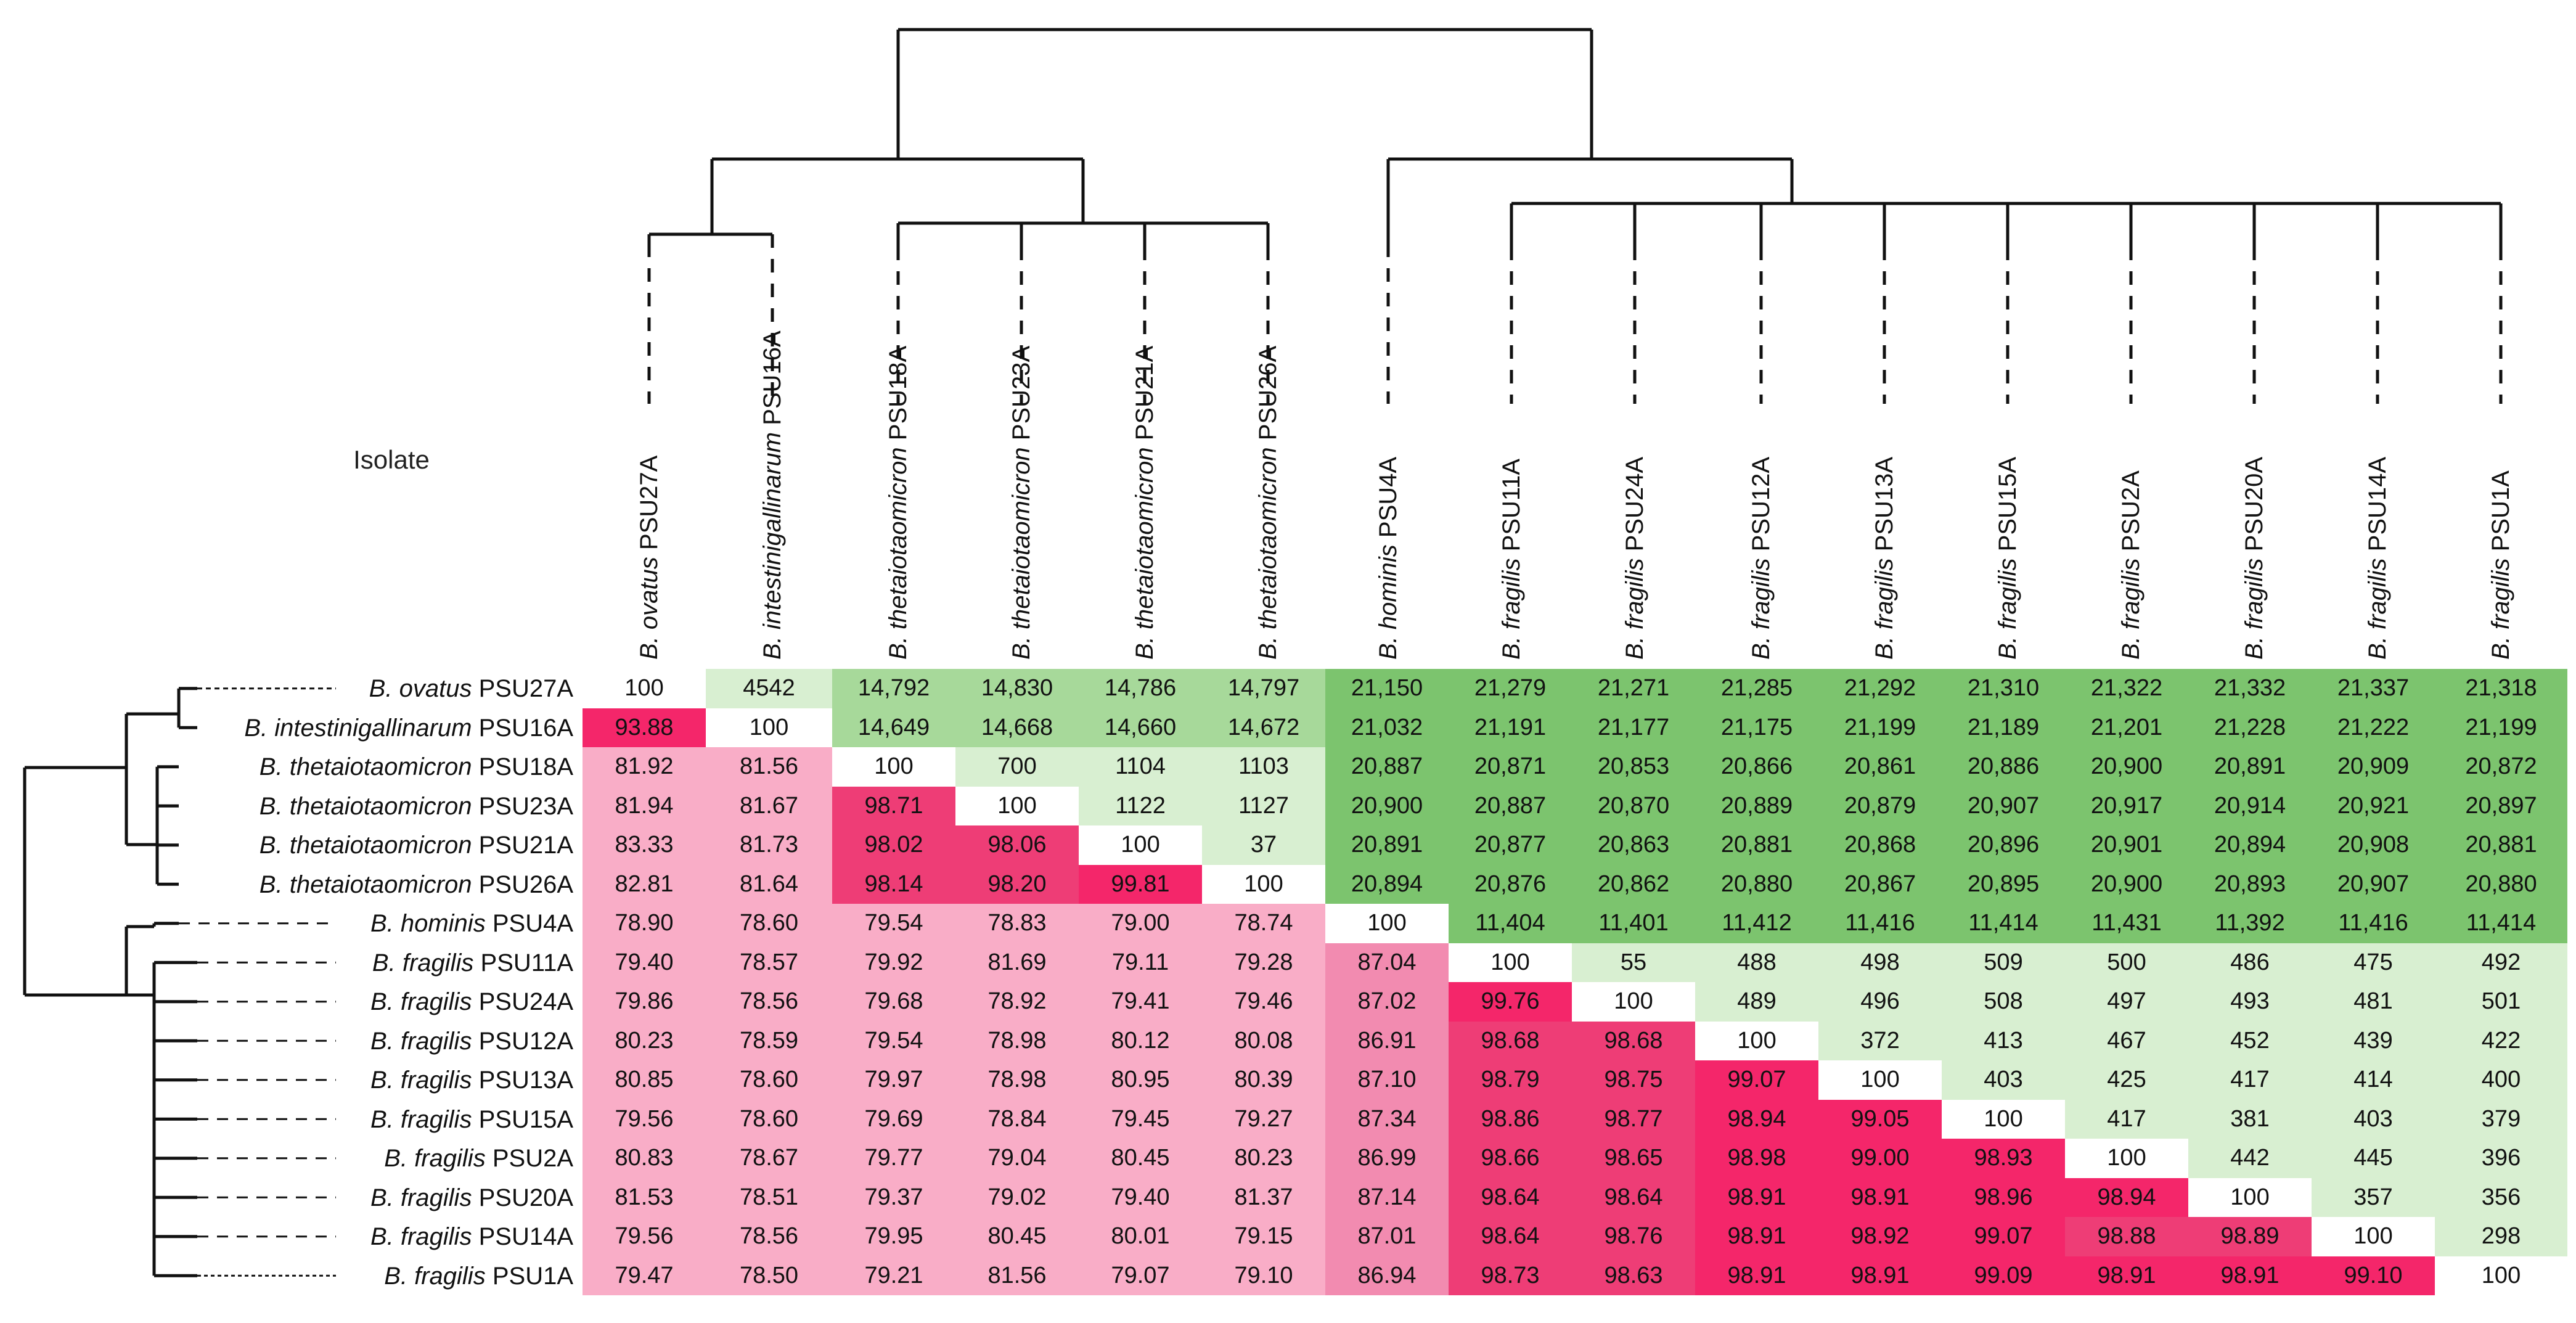 The image size is (2576, 1323). What do you see at coordinates (1387, 884) in the screenshot?
I see `heatmap-cell: 20,894` at bounding box center [1387, 884].